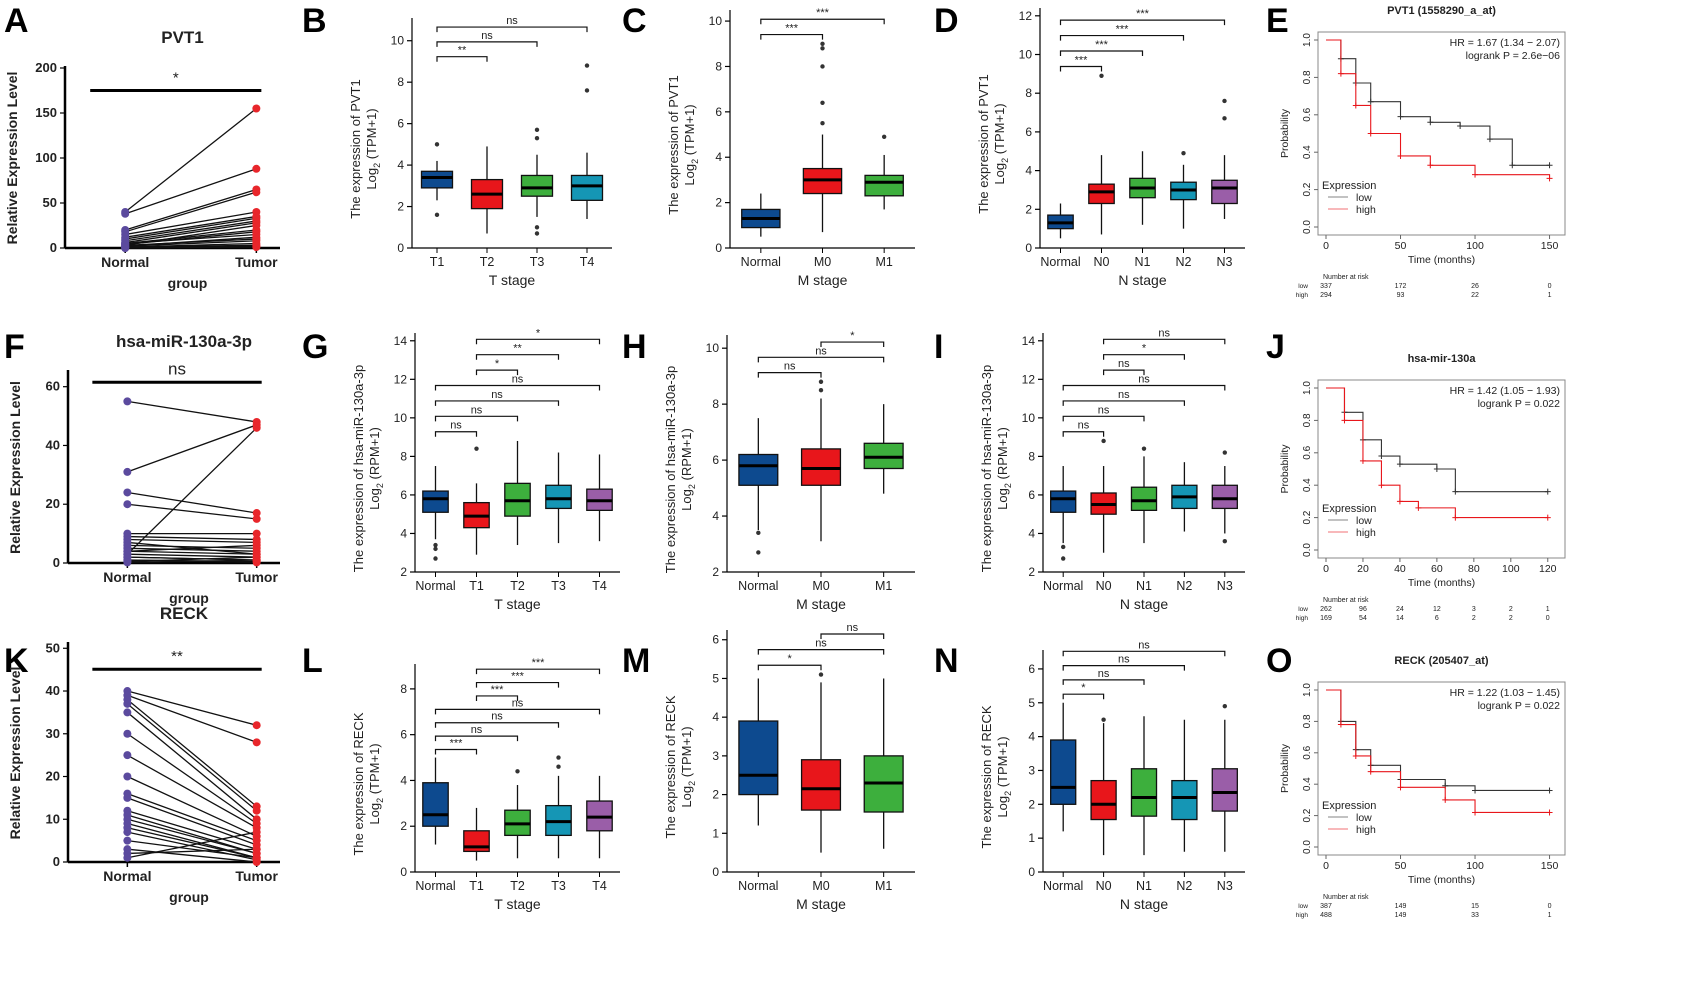 This screenshot has height=998, width=1700. I want to click on panel-letter: O, so click(1279, 661).